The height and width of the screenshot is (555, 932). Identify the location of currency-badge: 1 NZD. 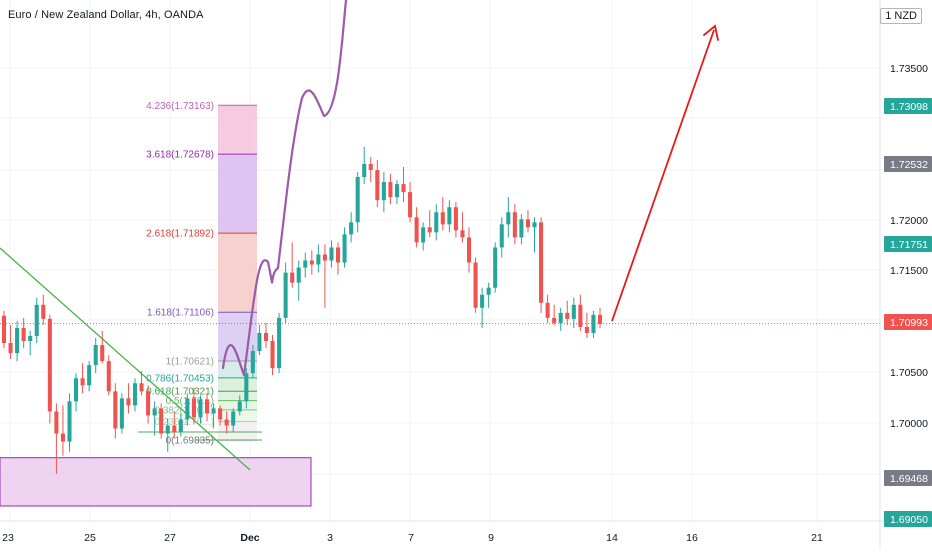
(901, 16).